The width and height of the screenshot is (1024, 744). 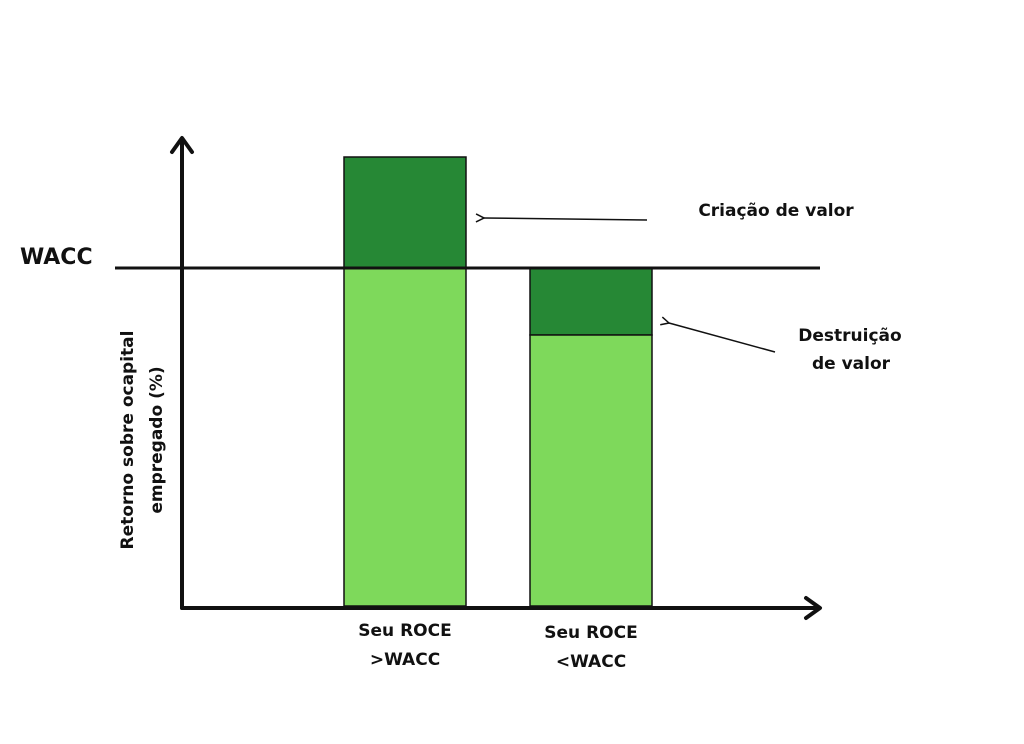 What do you see at coordinates (776, 211) in the screenshot?
I see `annotation: Criação de valor` at bounding box center [776, 211].